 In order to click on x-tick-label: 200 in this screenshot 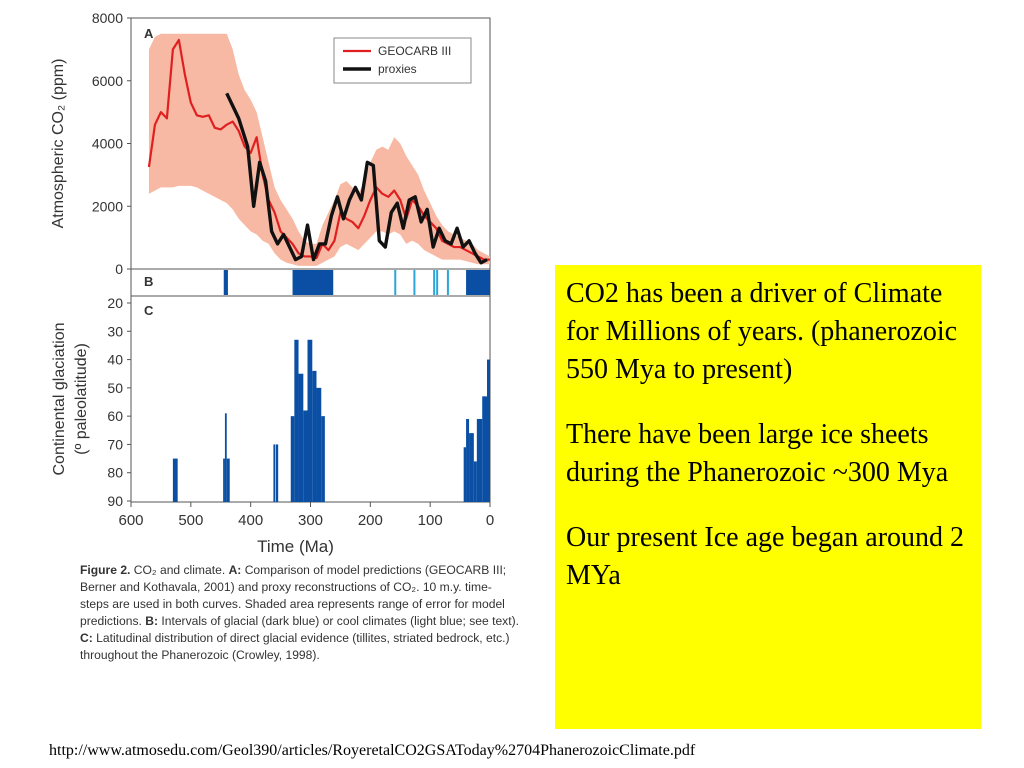, I will do `click(370, 520)`.